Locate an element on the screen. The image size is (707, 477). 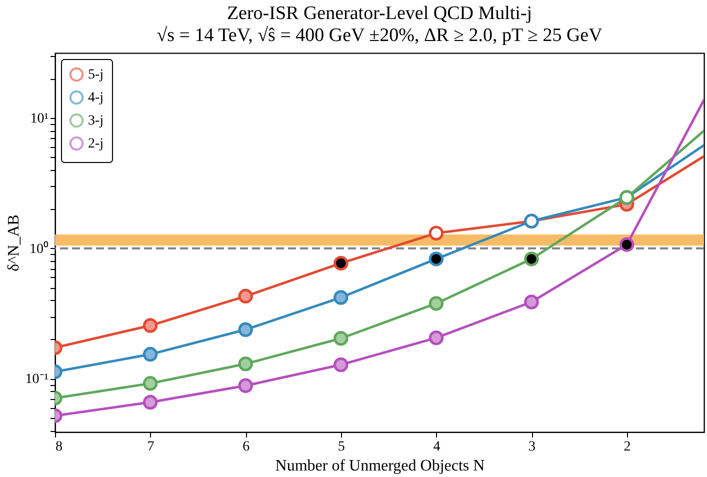
chart-subtitle: √s = 14 TeV, √ŝ = 400 GeV ±20%, ΔR ≥ 2.0, pT ≥ 25 GeV is located at coordinates (379, 35).